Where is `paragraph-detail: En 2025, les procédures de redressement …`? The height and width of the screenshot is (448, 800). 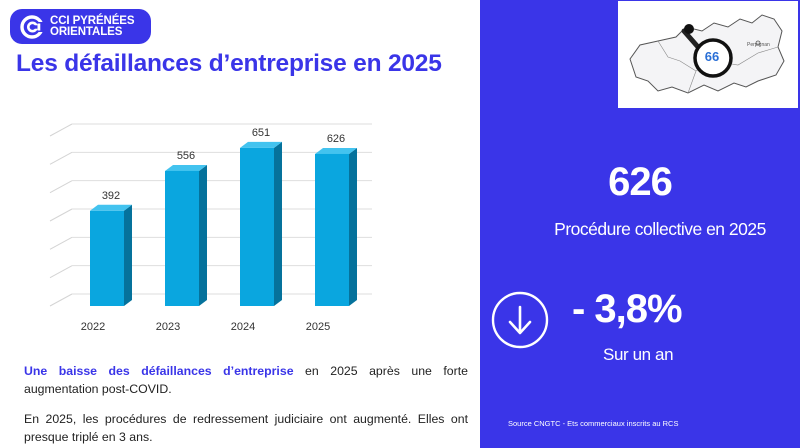
paragraph-detail: En 2025, les procédures de redressement … is located at coordinates (246, 428).